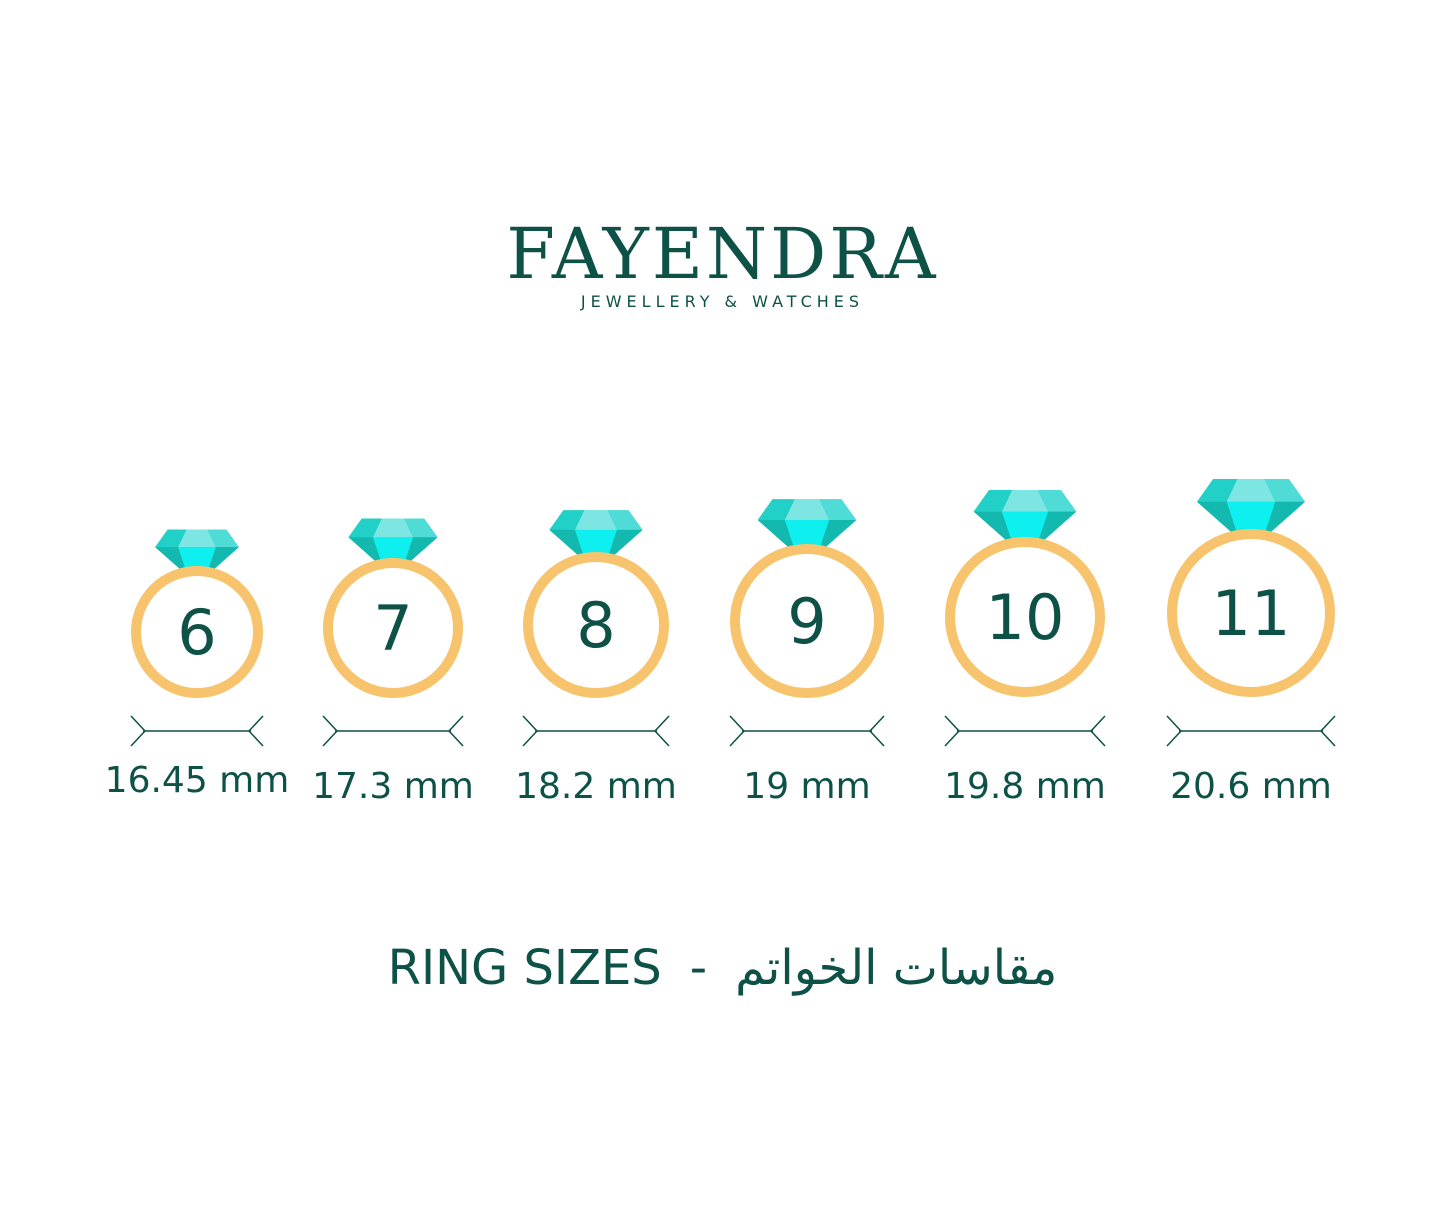 The width and height of the screenshot is (1445, 1205). Describe the element at coordinates (1251, 786) in the screenshot. I see `ring-diameter-label: 20.6 mm` at that location.